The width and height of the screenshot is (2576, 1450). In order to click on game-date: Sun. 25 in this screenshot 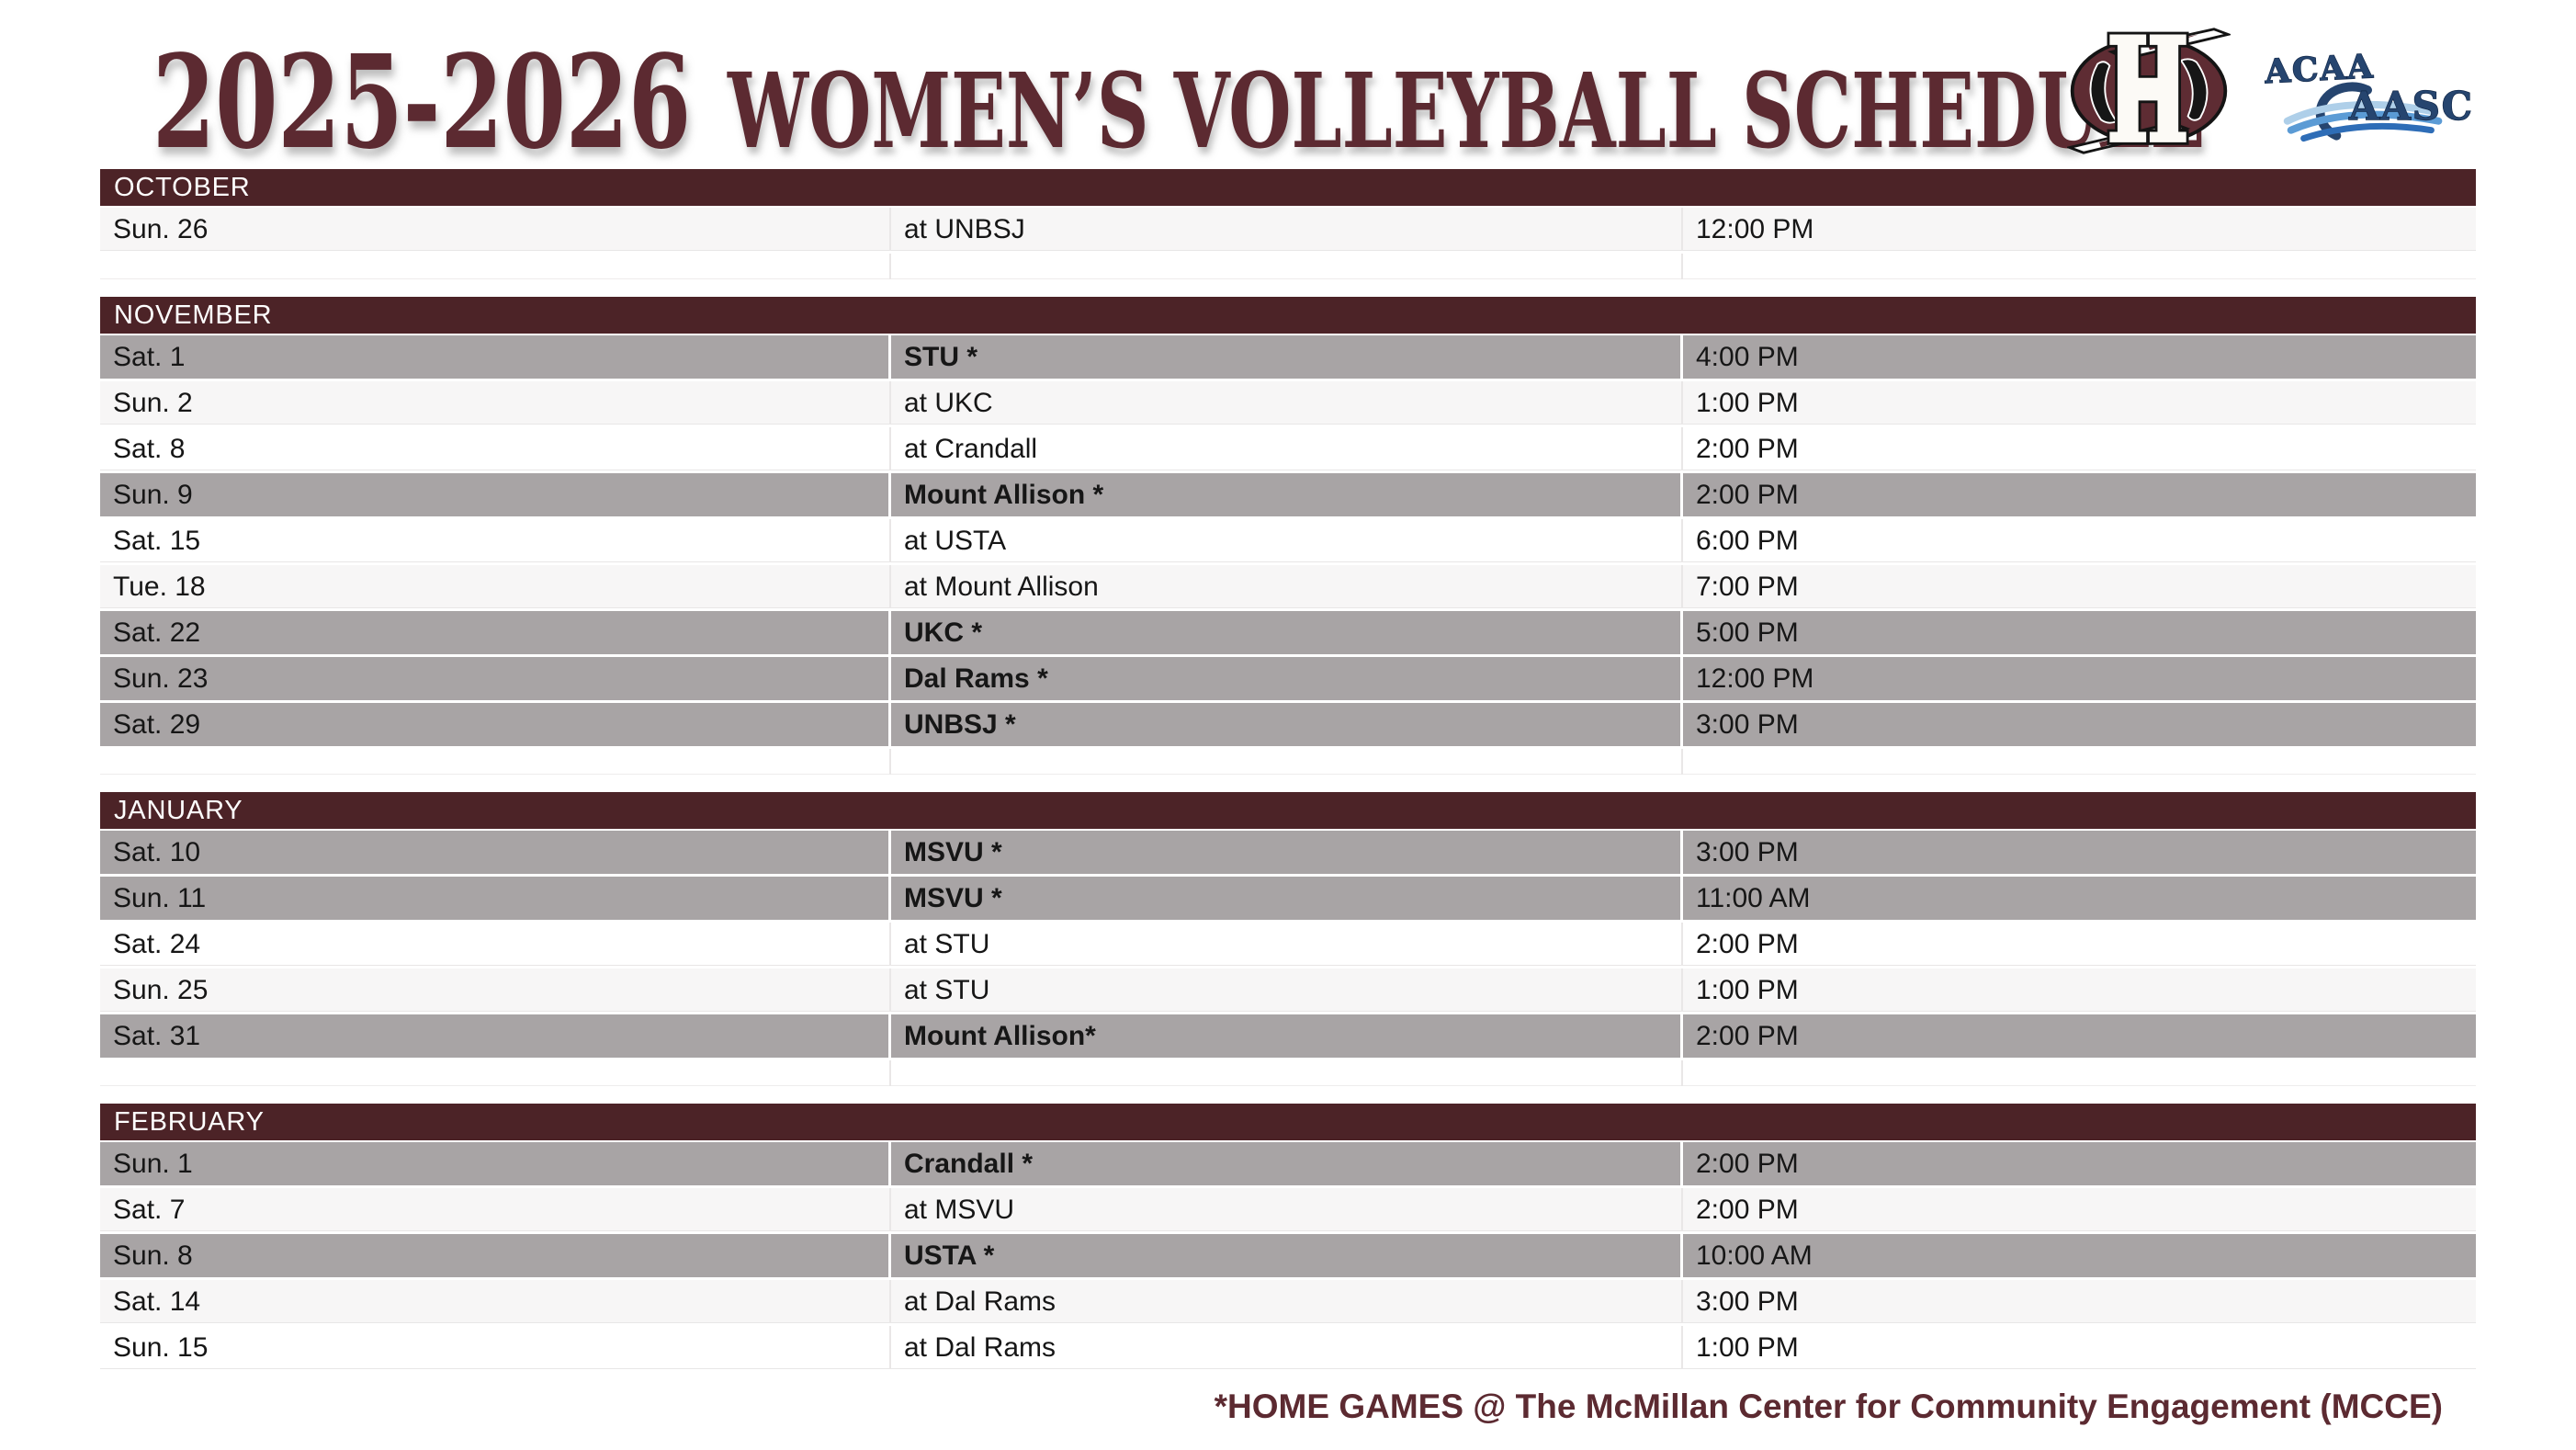, I will do `click(495, 990)`.